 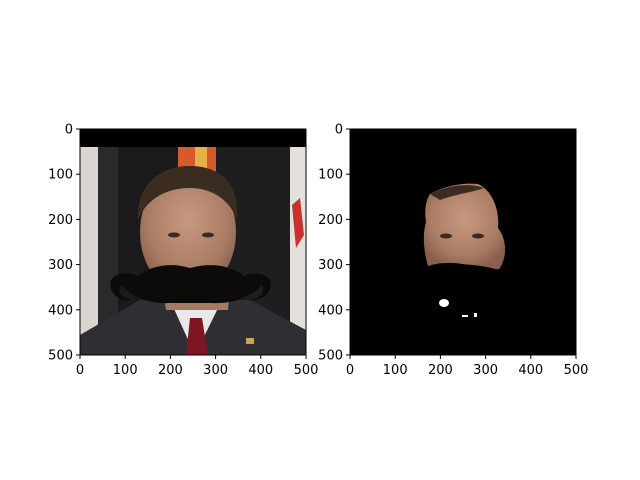 I want to click on x-tick-label-0-5: 500, so click(x=306, y=370).